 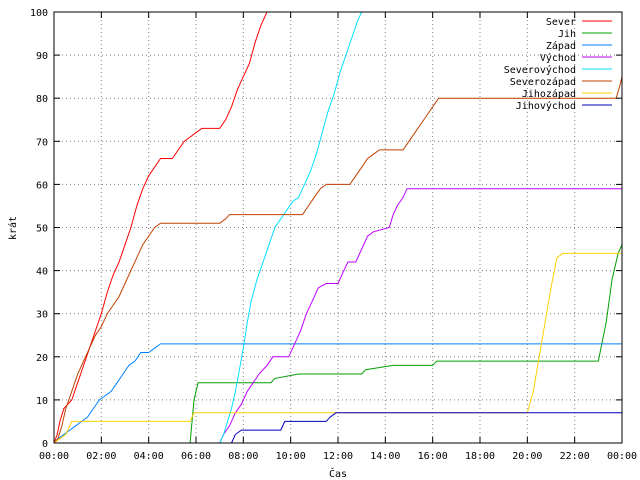 What do you see at coordinates (540, 70) in the screenshot?
I see `legend-label-severovychod: Severovýchod` at bounding box center [540, 70].